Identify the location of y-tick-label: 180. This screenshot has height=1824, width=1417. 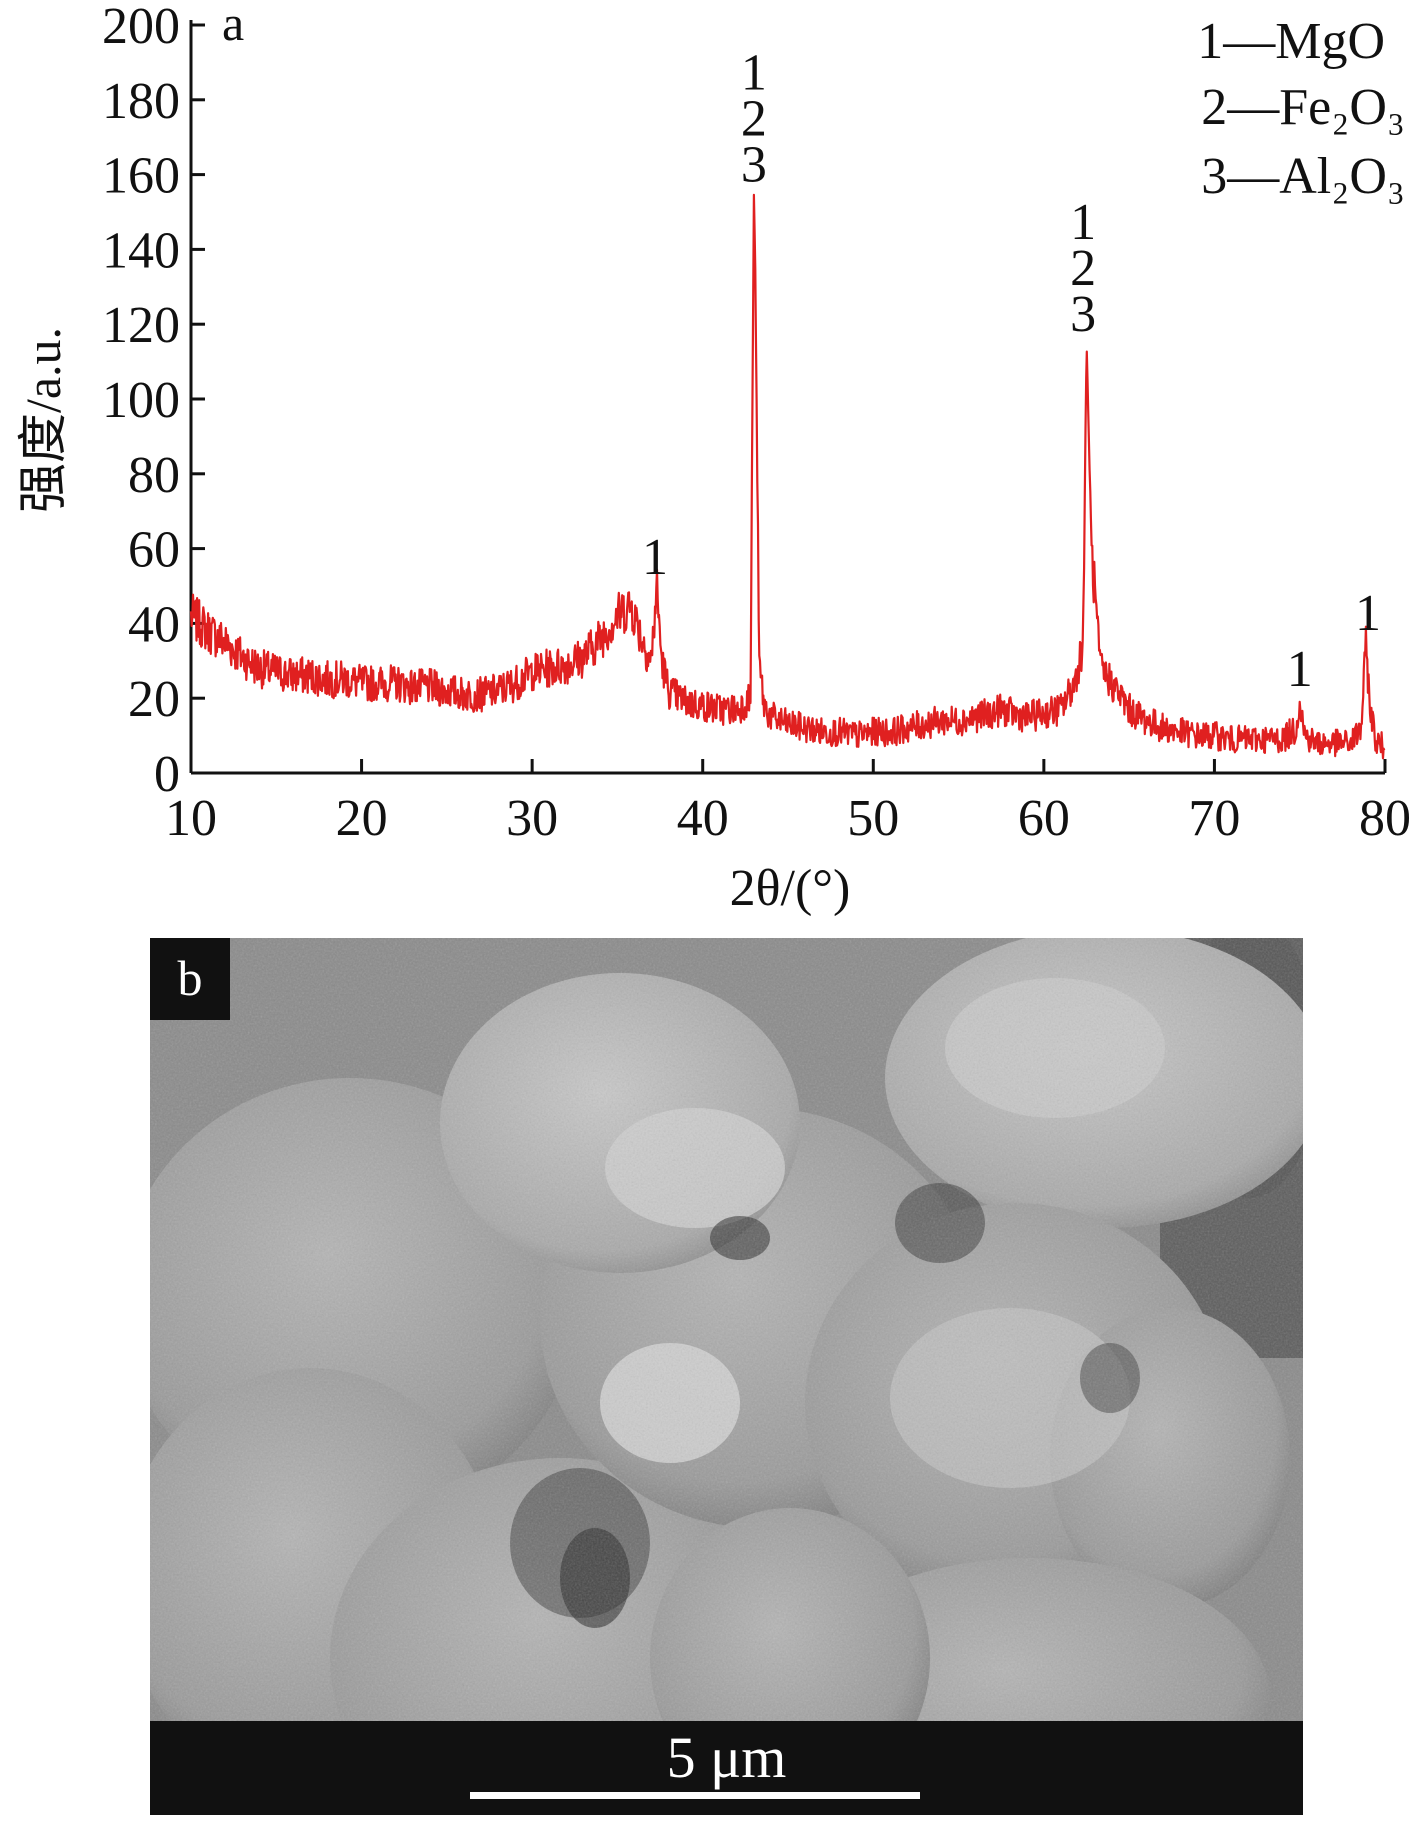
(141, 101).